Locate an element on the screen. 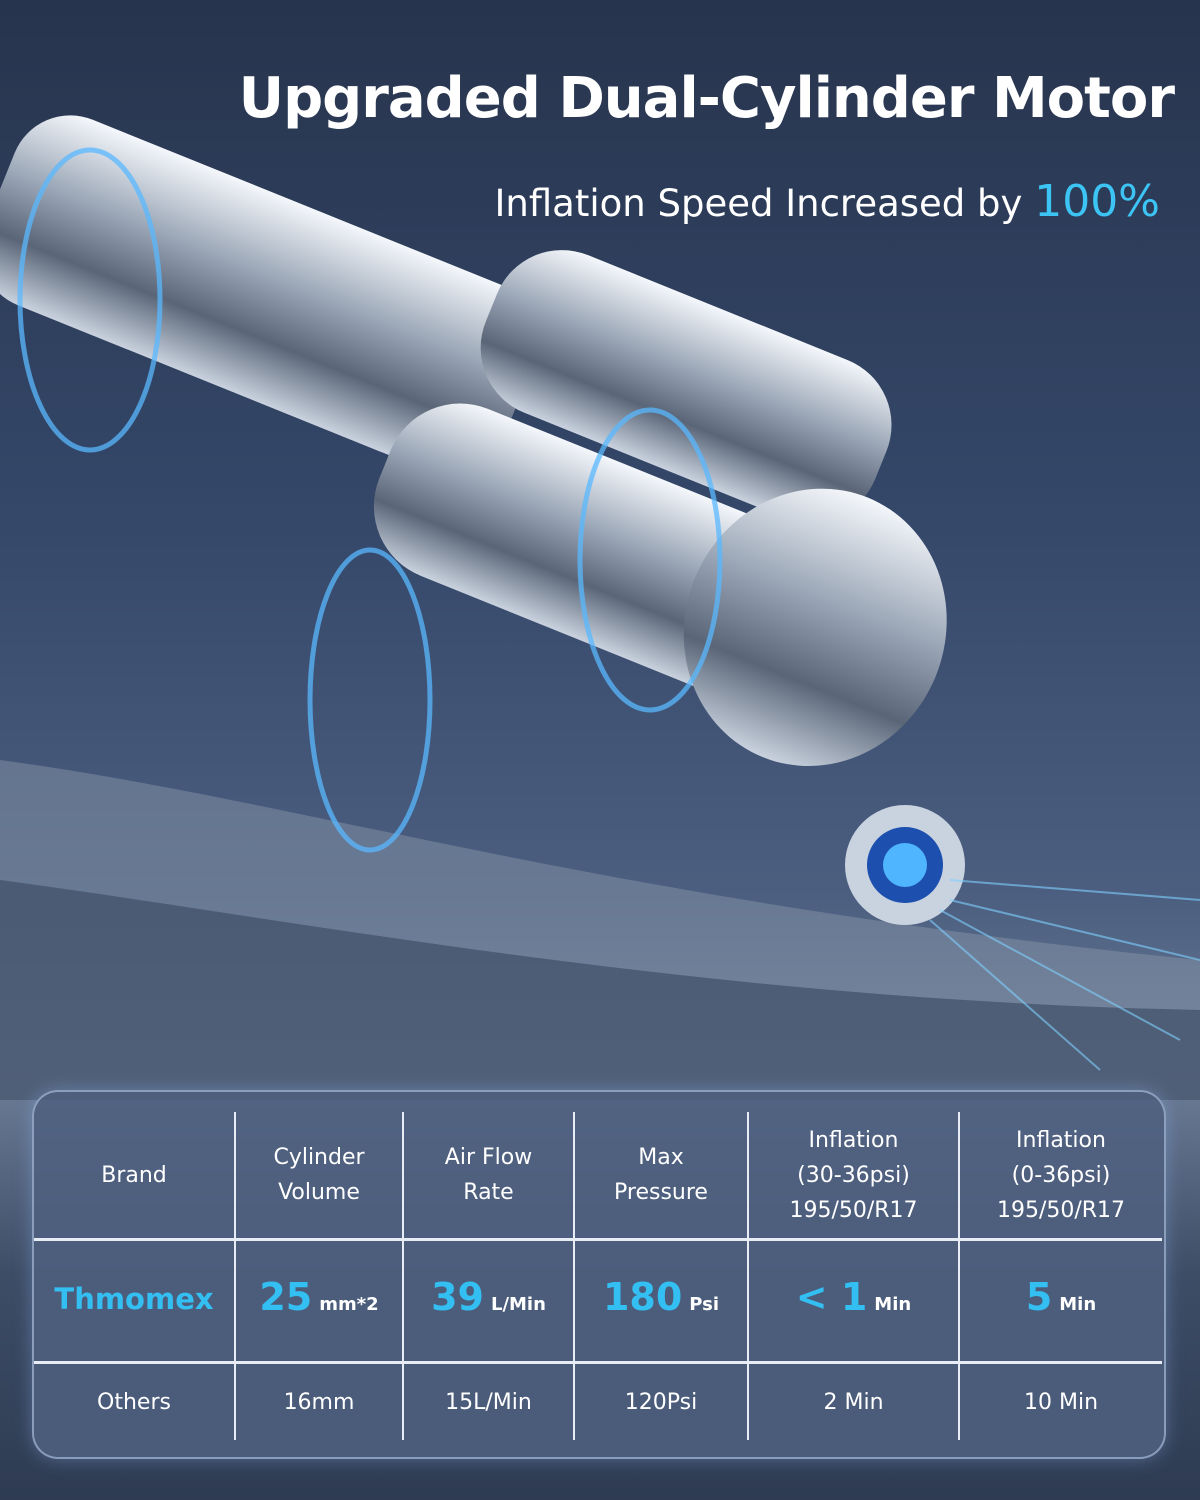 The height and width of the screenshot is (1500, 1200). subtitle: Inflation Speed Increased by 100% is located at coordinates (828, 201).